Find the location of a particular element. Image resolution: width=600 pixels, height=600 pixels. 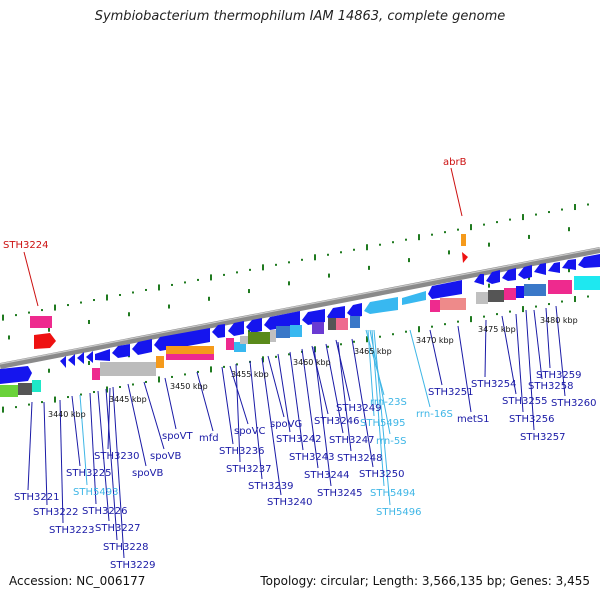

gene-label-STH3223: STH3223 is located at coordinates (71, 530).